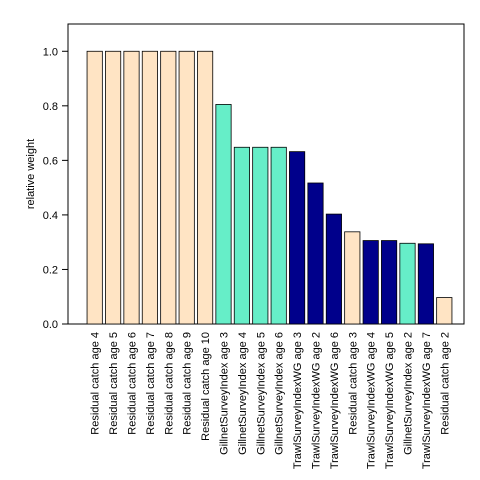 This screenshot has width=480, height=480. I want to click on y-tick-label: 0.4, so click(50, 216).